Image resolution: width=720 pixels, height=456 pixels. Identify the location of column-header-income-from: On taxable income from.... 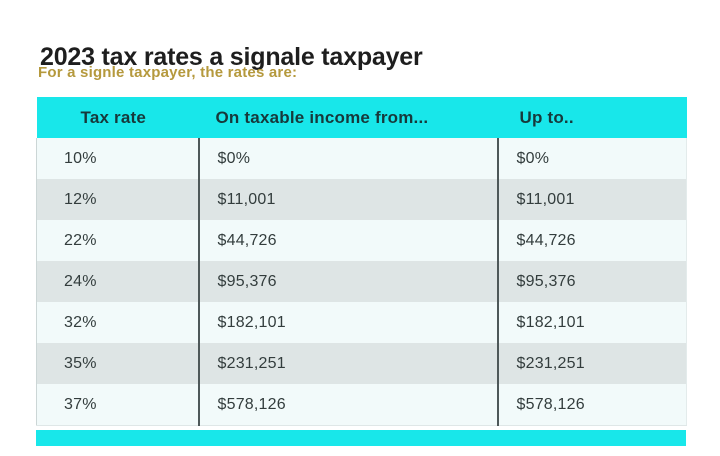
(348, 117).